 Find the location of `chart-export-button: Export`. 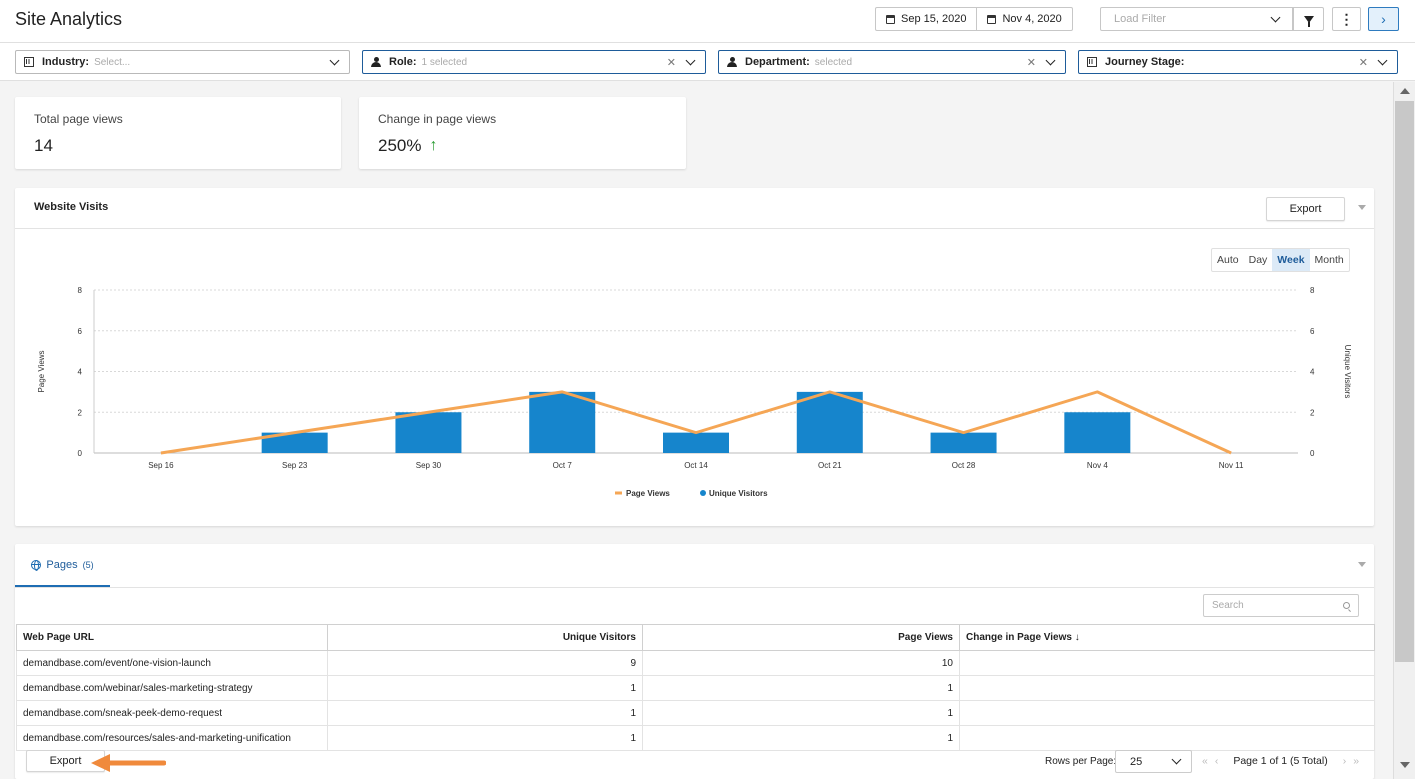

chart-export-button: Export is located at coordinates (1305, 209).